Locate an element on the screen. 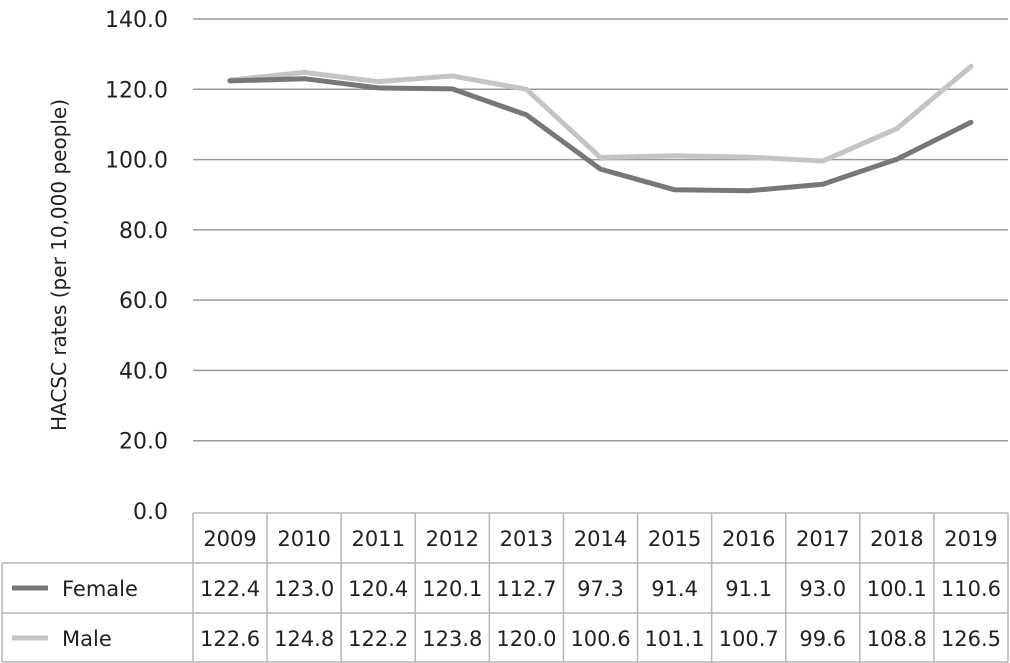  data-label: 108.8 is located at coordinates (897, 639).